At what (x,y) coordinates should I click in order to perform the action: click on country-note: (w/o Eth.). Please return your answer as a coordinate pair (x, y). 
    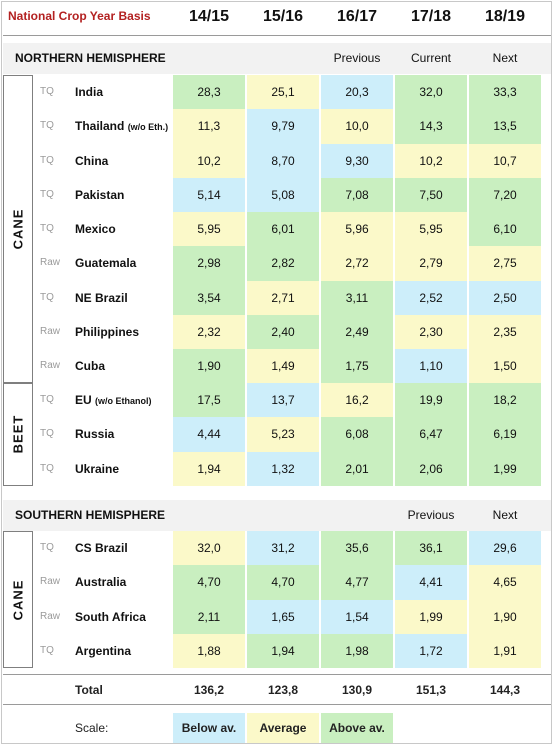
    Looking at the image, I should click on (148, 127).